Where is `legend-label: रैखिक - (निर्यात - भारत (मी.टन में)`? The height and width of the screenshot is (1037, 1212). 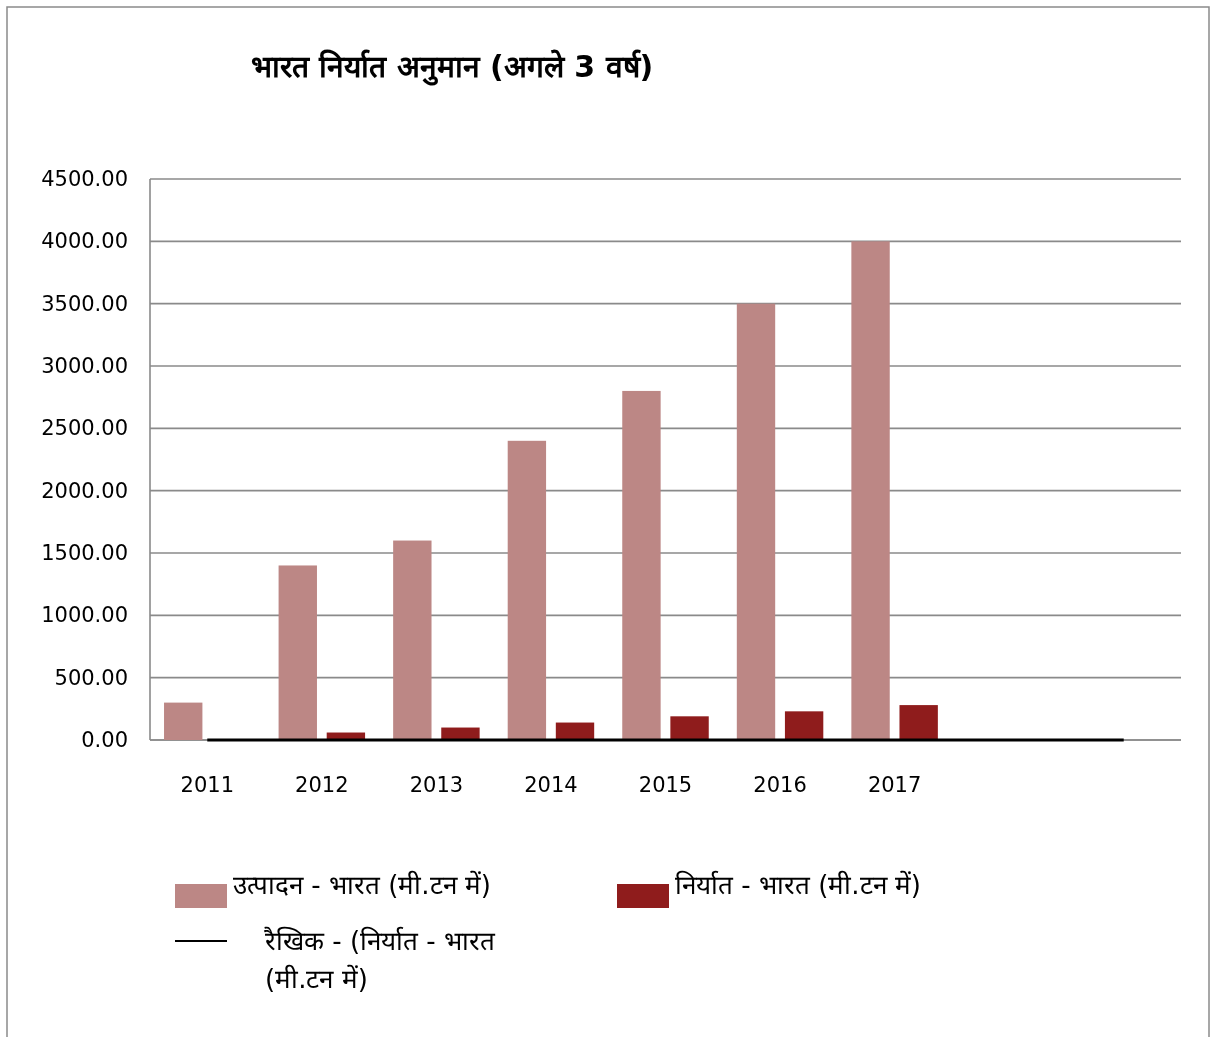
legend-label: रैखिक - (निर्यात - भारत (मी.टन में) is located at coordinates (381, 960).